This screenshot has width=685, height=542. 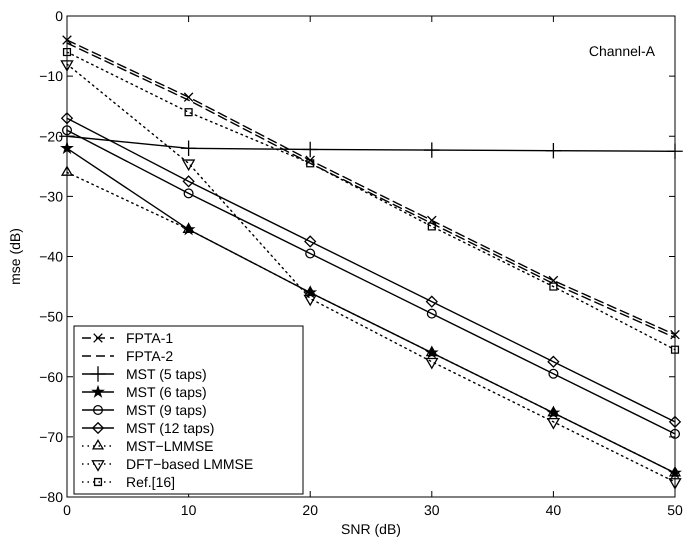 I want to click on y-tick-label: −80, so click(x=51, y=497).